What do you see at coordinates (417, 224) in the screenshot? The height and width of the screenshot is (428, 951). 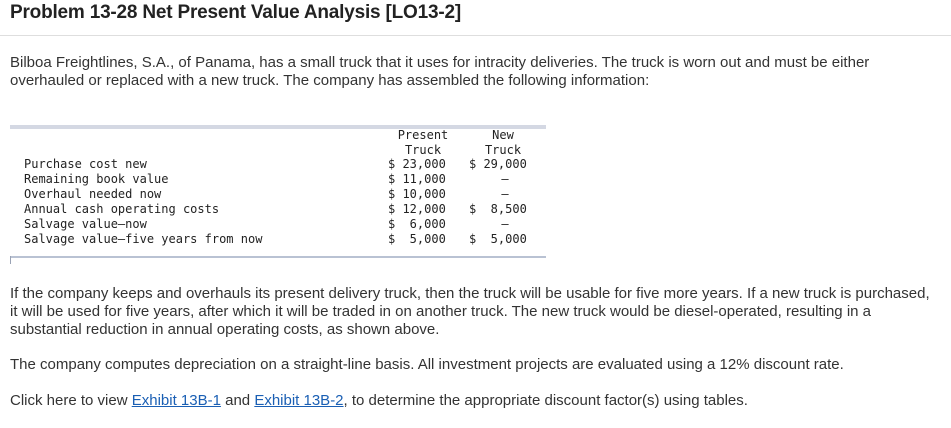 I see `cell-present-salvage-now: $ 6,000` at bounding box center [417, 224].